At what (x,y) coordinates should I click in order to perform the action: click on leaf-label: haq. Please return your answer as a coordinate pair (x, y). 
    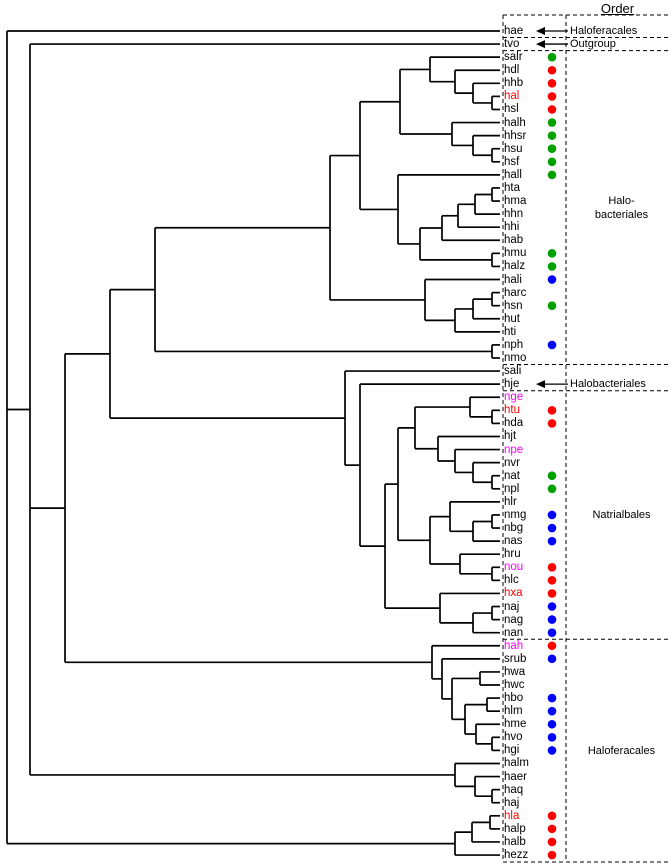
    Looking at the image, I should click on (514, 789).